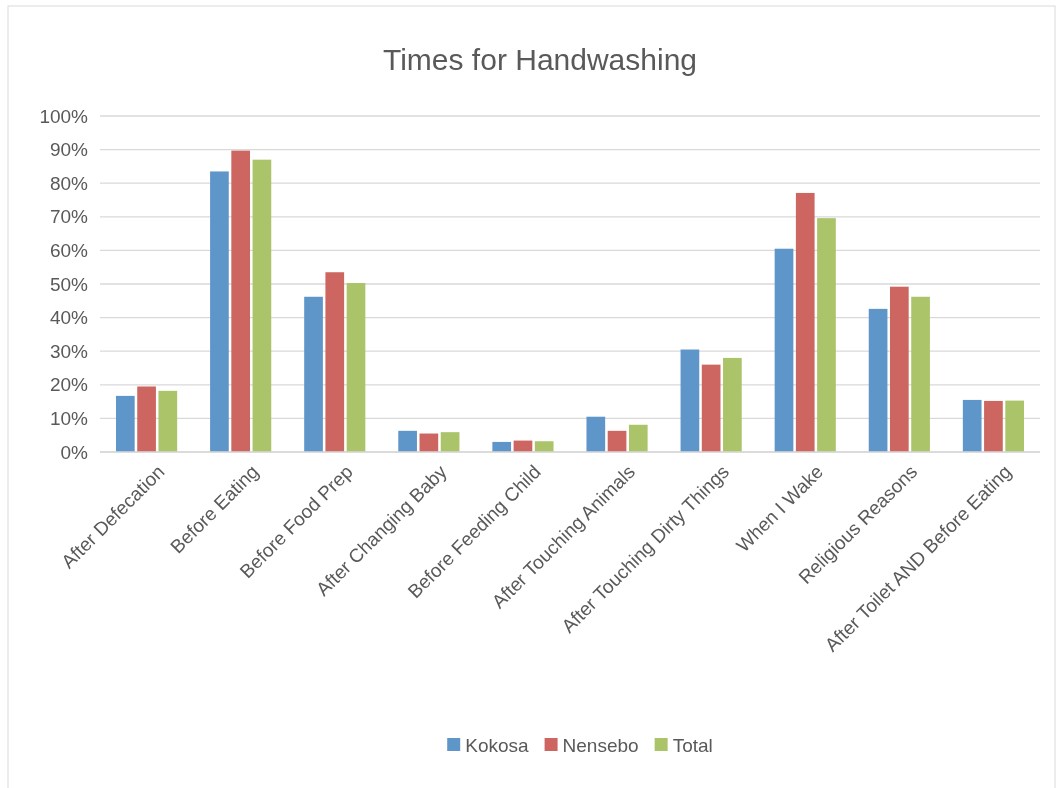 The image size is (1063, 788). Describe the element at coordinates (69, 217) in the screenshot. I see `y-tick-label: 70%` at that location.